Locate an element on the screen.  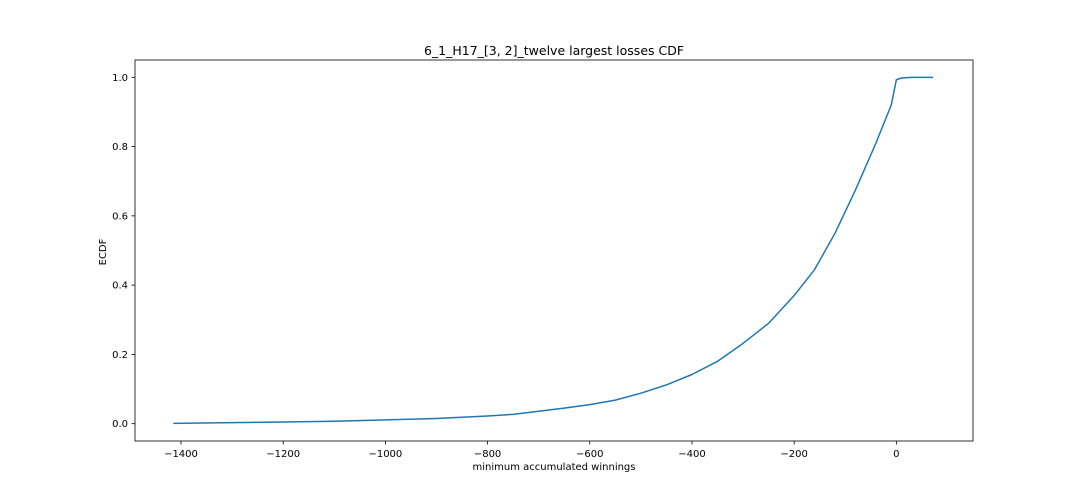
x-axis-label: minimum accumulated winnings is located at coordinates (554, 467).